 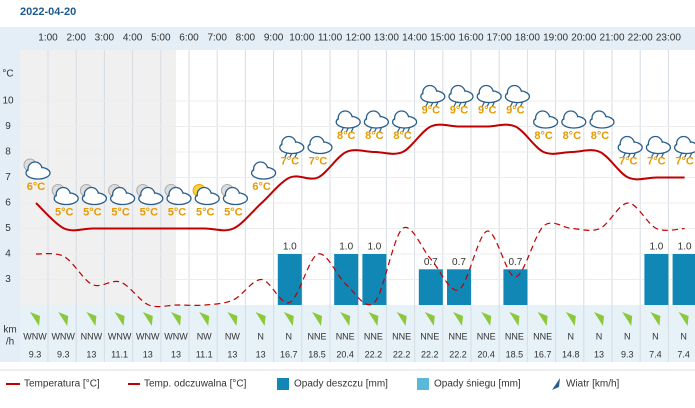 I want to click on hour-label: 7:00, so click(x=217, y=38).